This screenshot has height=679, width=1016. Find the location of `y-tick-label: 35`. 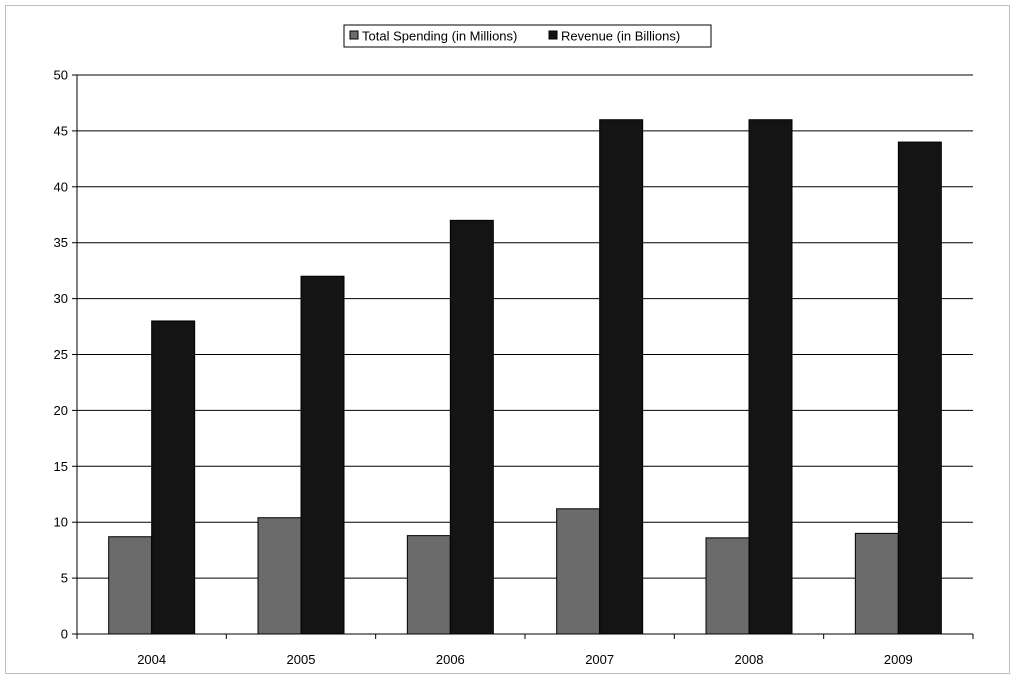

y-tick-label: 35 is located at coordinates (61, 242).